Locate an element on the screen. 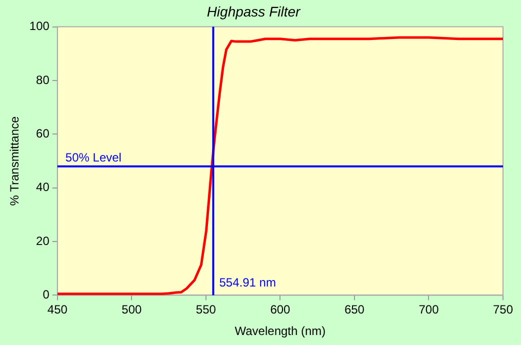  x-axis-title: Wavelength (nm) is located at coordinates (280, 331).